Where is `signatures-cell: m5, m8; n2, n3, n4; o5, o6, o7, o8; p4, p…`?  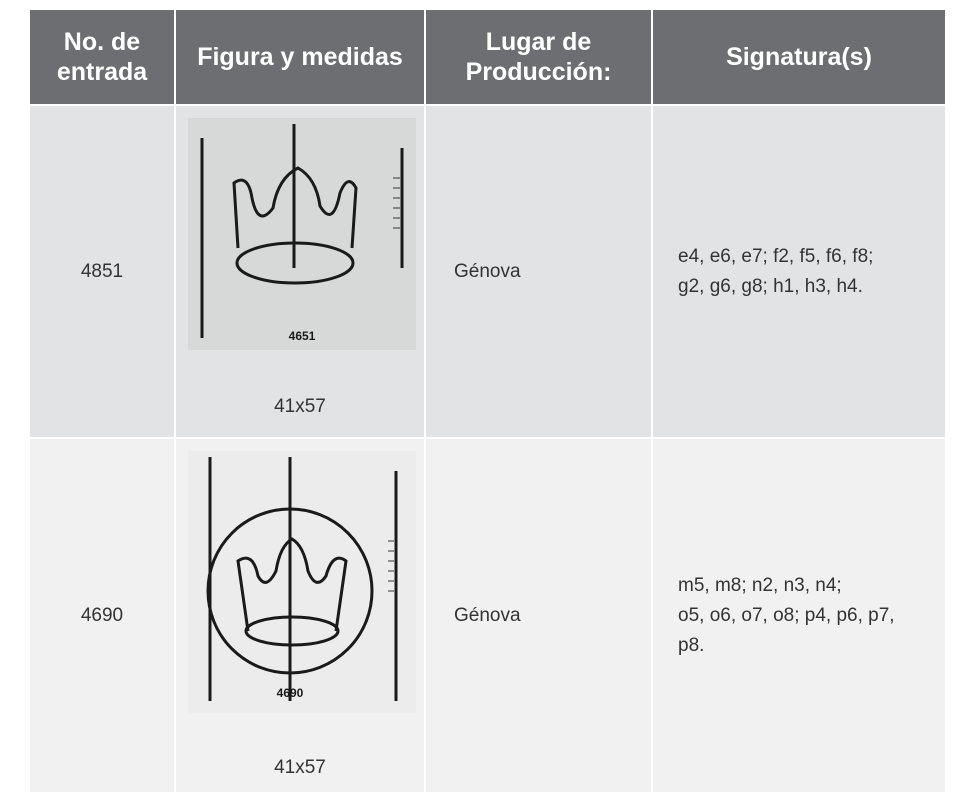
signatures-cell: m5, m8; n2, n3, n4; o5, o6, o7, o8; p4, p… is located at coordinates (799, 615).